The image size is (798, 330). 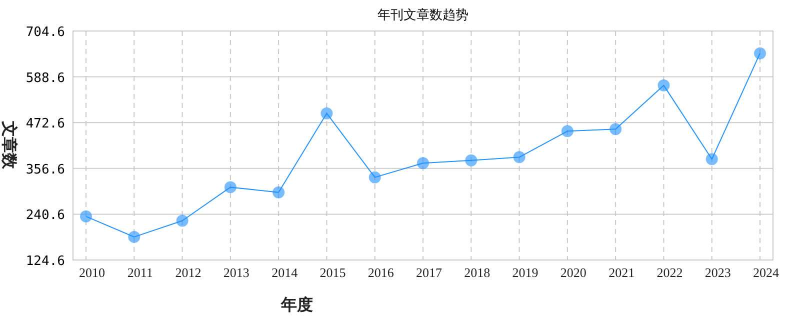 I want to click on chart-title: 年刊文章数趋势, so click(x=423, y=14).